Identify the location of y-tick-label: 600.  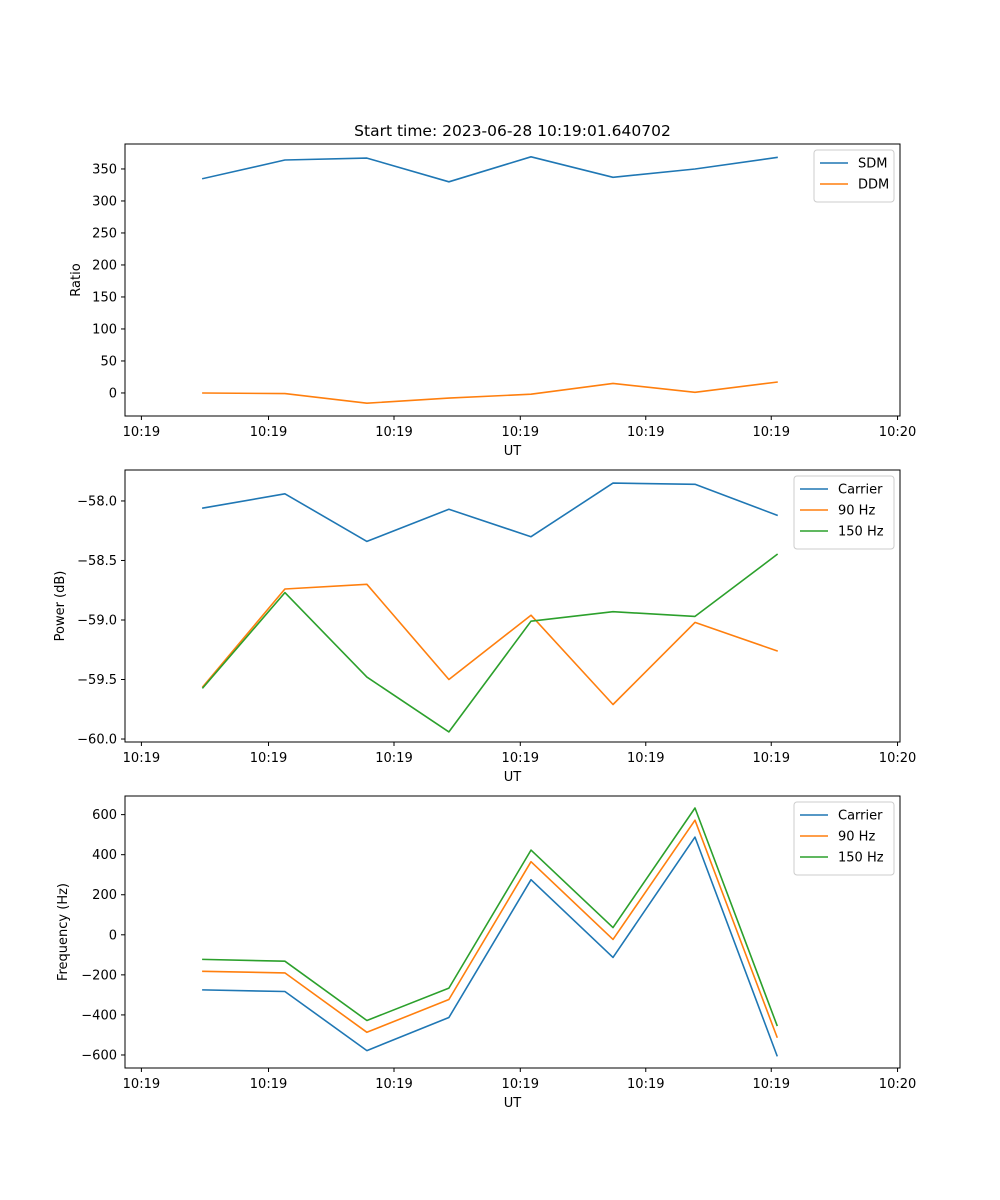
(104, 815).